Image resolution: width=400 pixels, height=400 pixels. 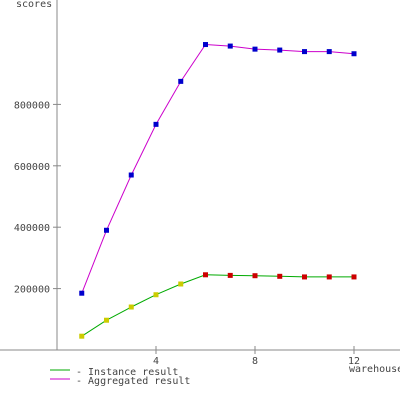 I want to click on x-axis-title: warehouses, so click(x=374, y=369).